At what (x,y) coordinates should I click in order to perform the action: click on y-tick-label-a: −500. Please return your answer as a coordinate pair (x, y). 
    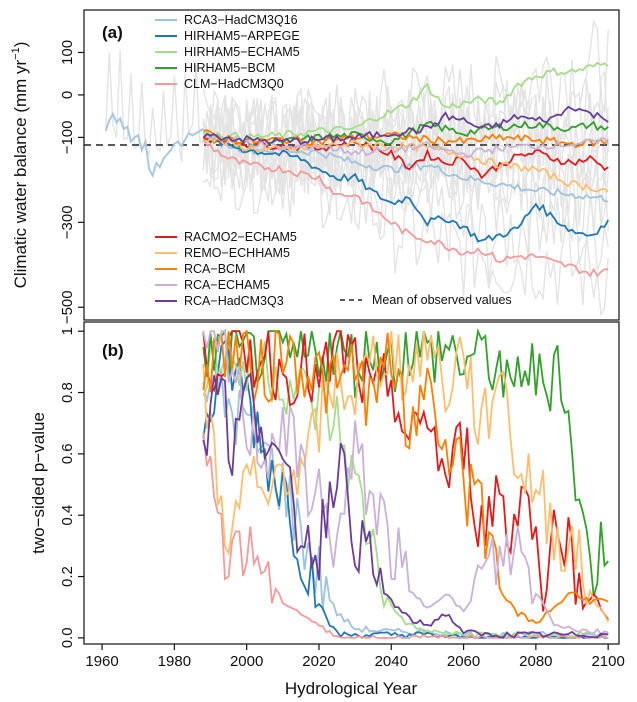
    Looking at the image, I should click on (67, 307).